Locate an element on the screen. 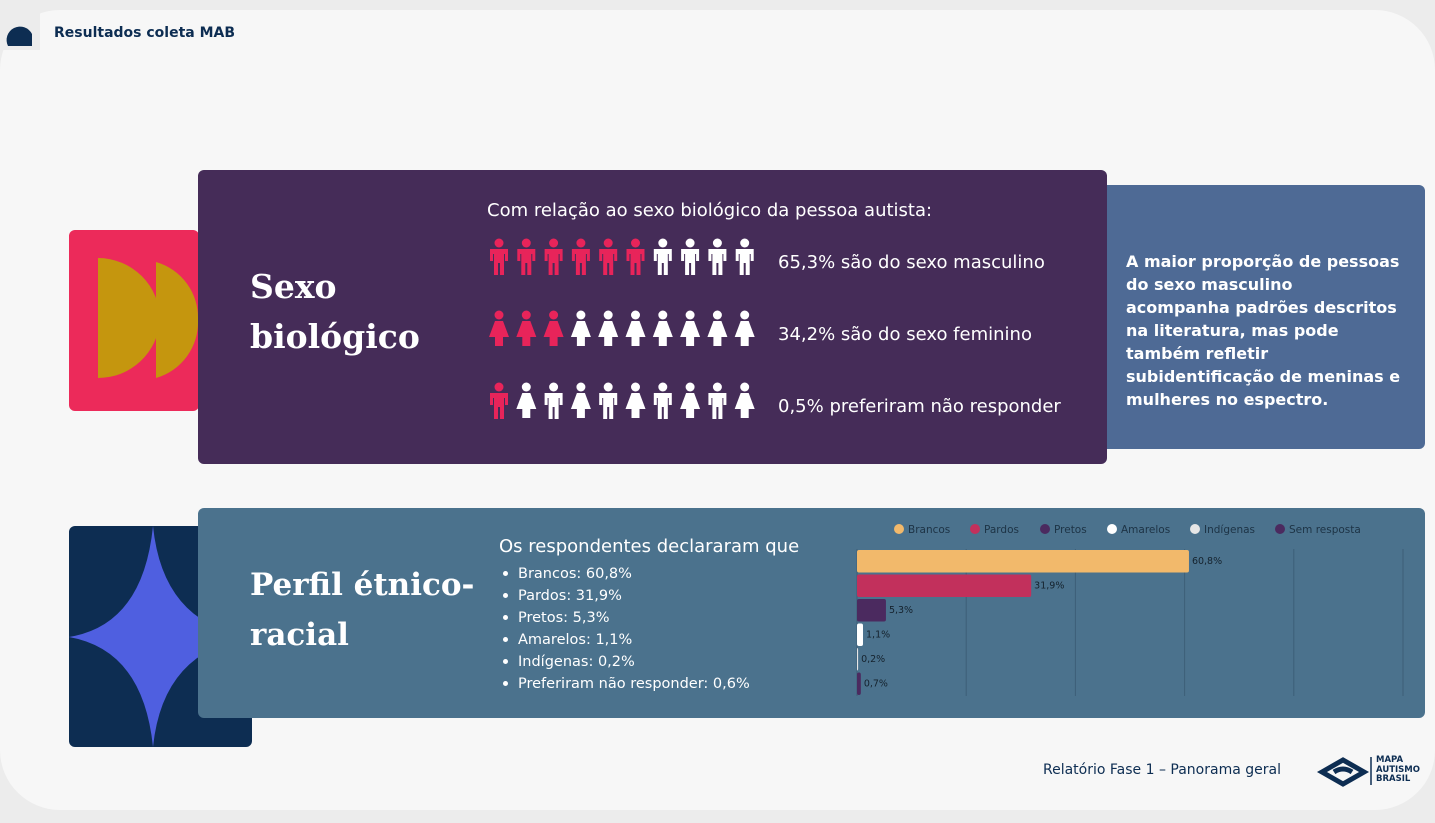 This screenshot has height=823, width=1435. value-label: 0,2% is located at coordinates (873, 659).